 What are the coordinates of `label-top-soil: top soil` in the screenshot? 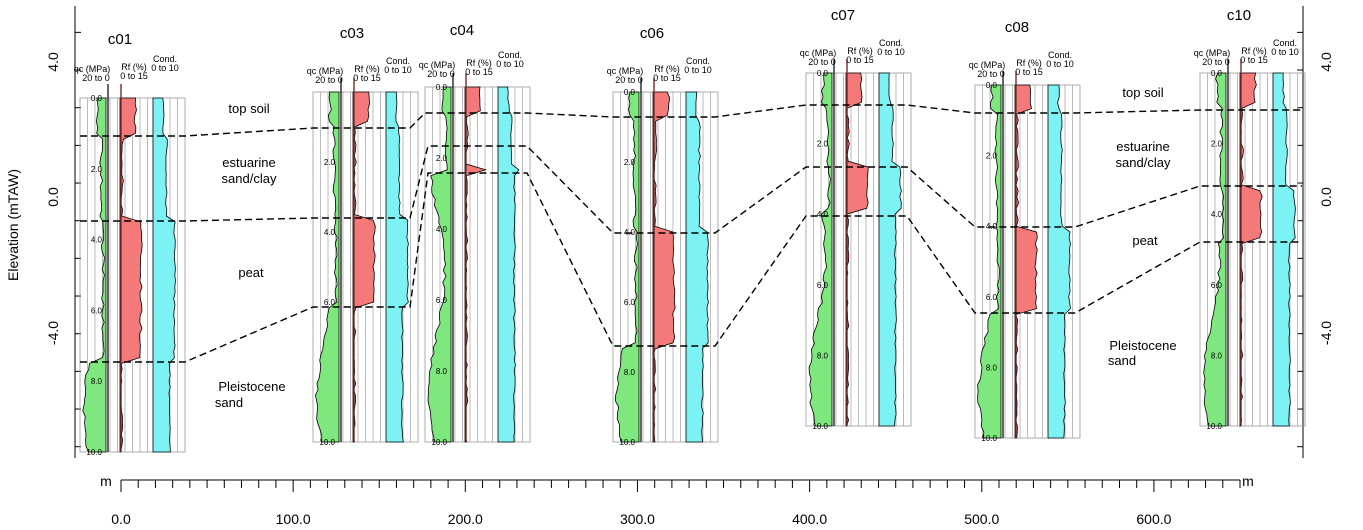 It's located at (248, 108).